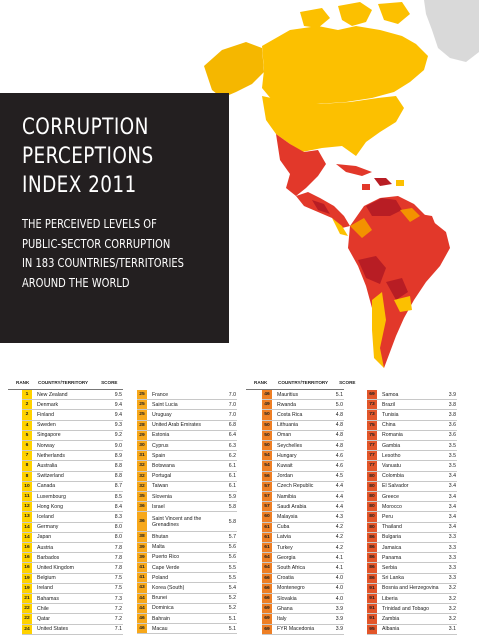  What do you see at coordinates (168, 587) in the screenshot?
I see `country-cell: Korea (South)` at bounding box center [168, 587].